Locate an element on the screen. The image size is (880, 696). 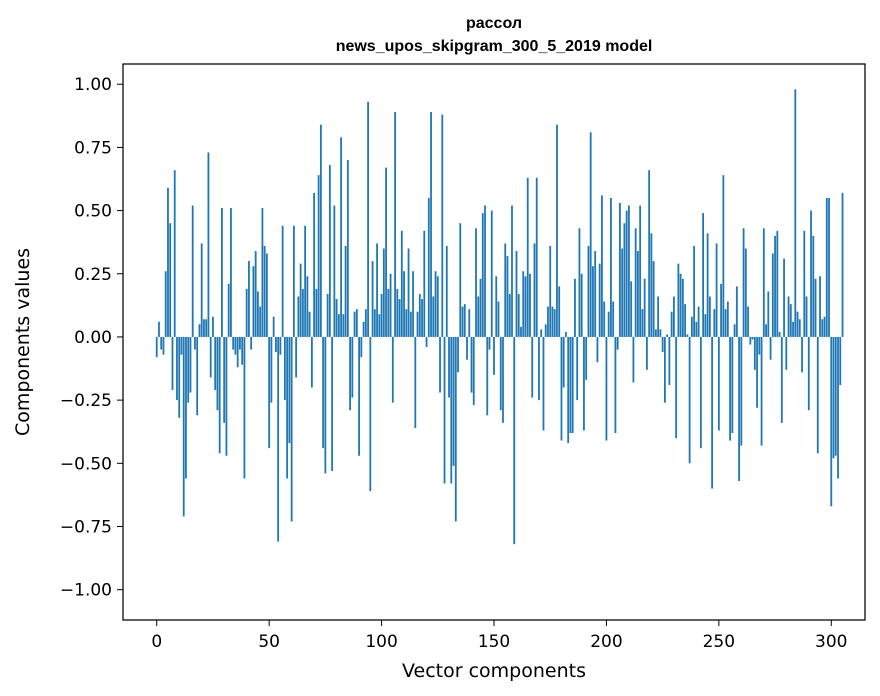
y-tick-label: 0.25 is located at coordinates (93, 275).